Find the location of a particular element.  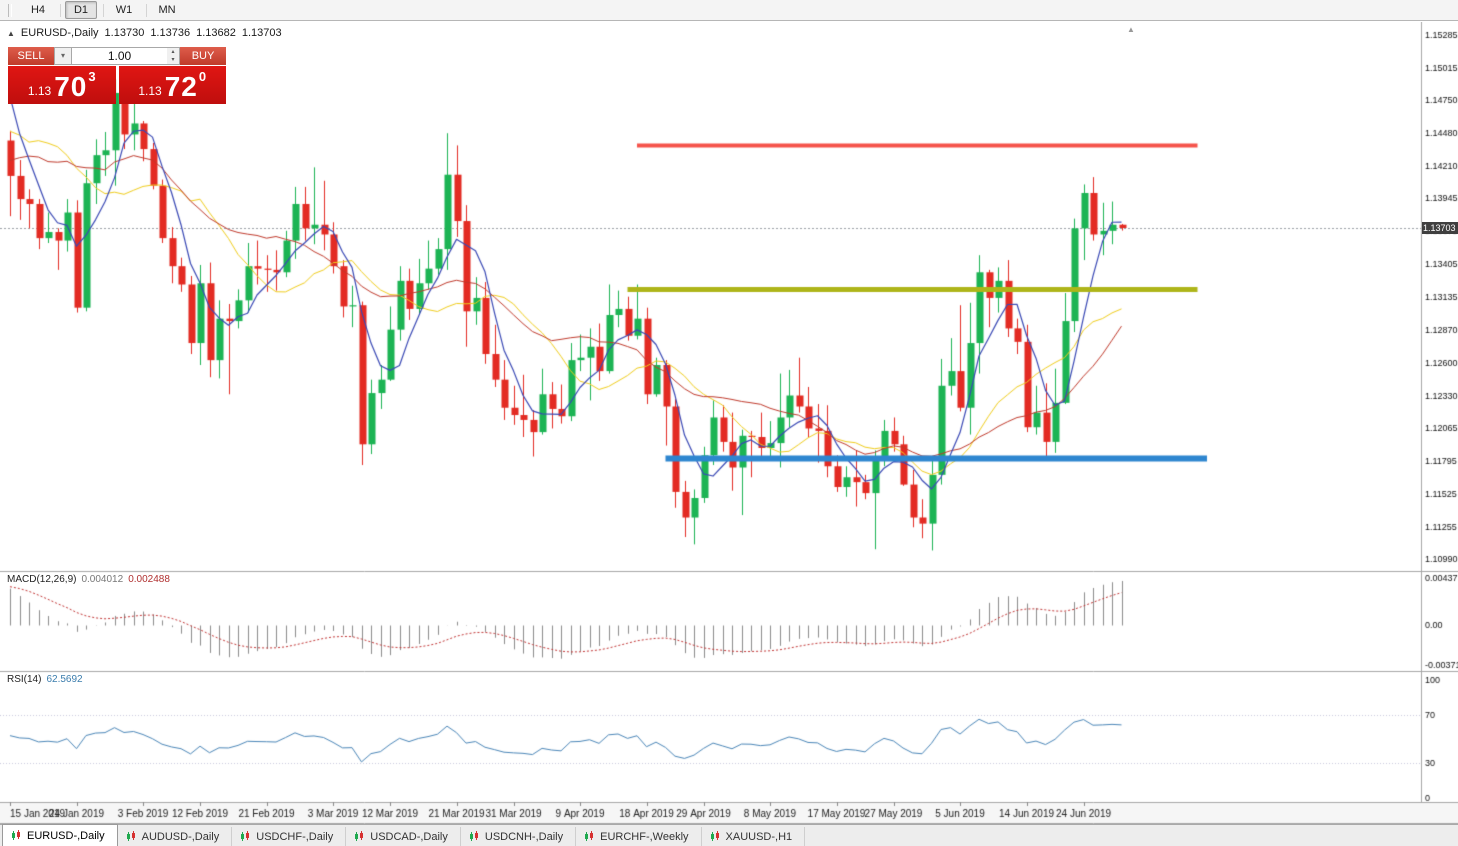

chevron-down-icon: ▾ is located at coordinates (62, 55).